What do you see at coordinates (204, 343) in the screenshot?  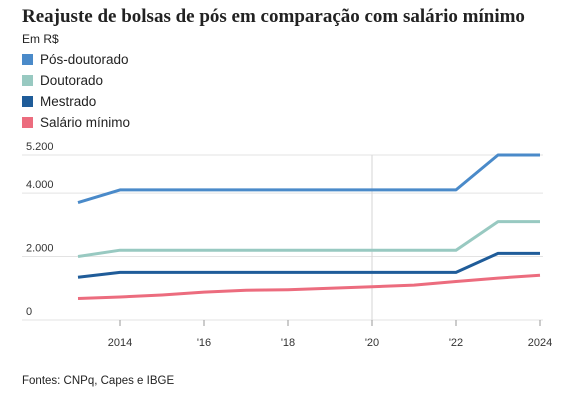 I see `x-tick-label: '16` at bounding box center [204, 343].